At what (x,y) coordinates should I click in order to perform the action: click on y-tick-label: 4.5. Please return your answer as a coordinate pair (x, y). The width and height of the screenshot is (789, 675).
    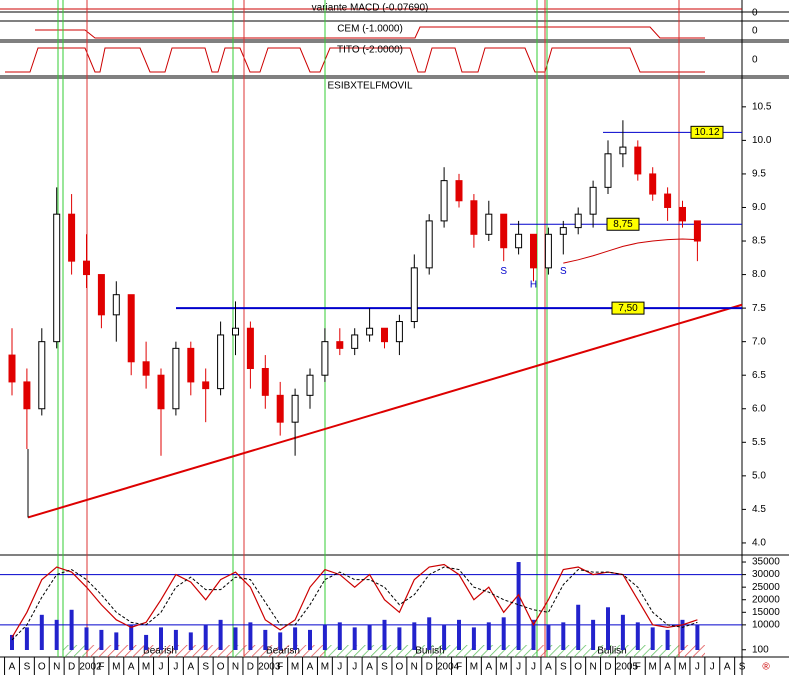
    Looking at the image, I should click on (759, 509).